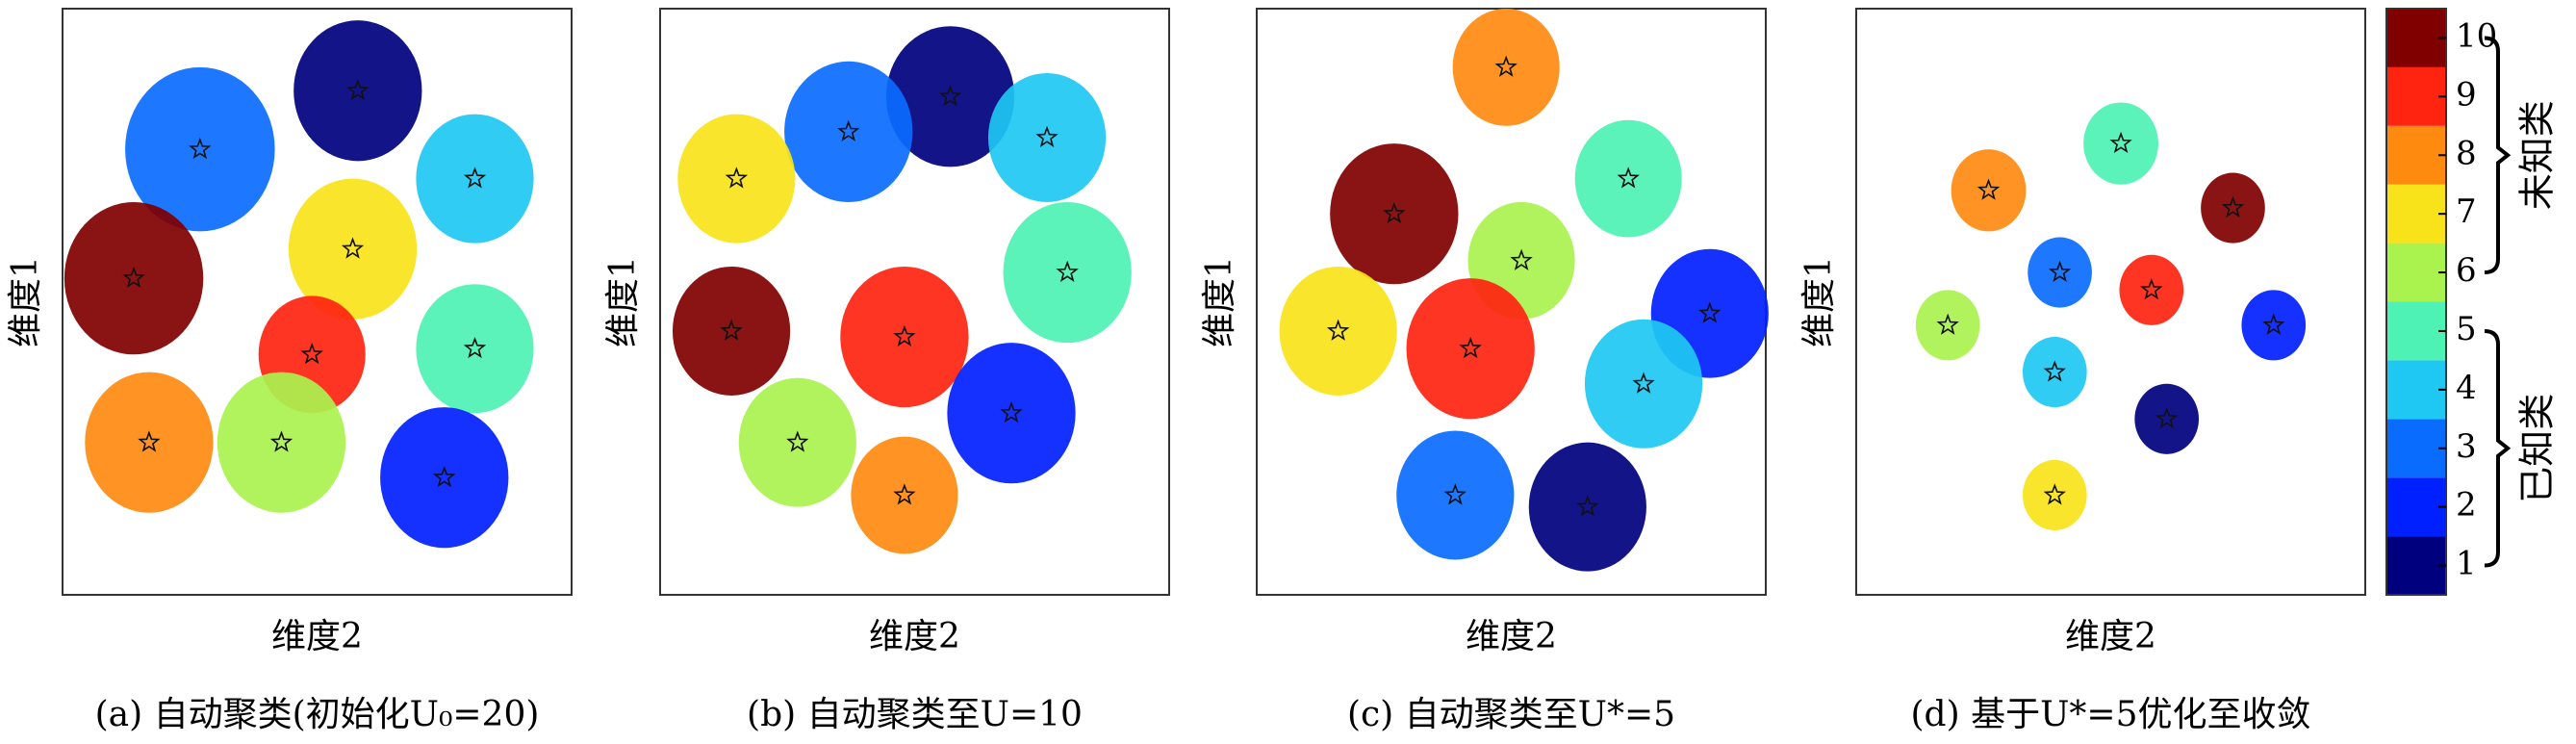 This screenshot has height=744, width=2576. What do you see at coordinates (2466, 95) in the screenshot?
I see `colorbar-tick-label: 9` at bounding box center [2466, 95].